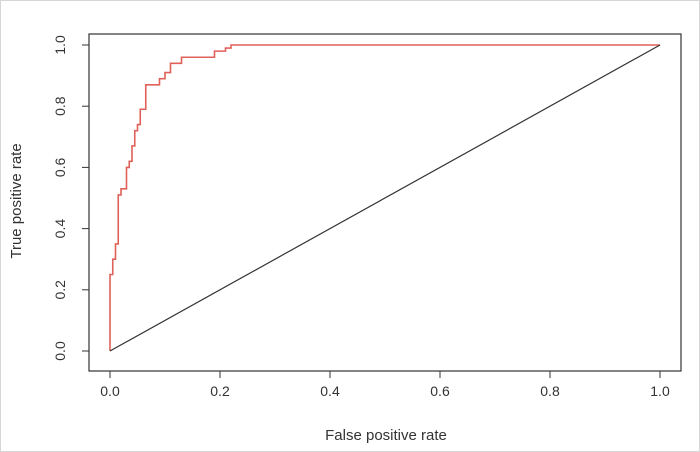 The height and width of the screenshot is (452, 700). Describe the element at coordinates (110, 391) in the screenshot. I see `x-tick-label: 0.0` at that location.